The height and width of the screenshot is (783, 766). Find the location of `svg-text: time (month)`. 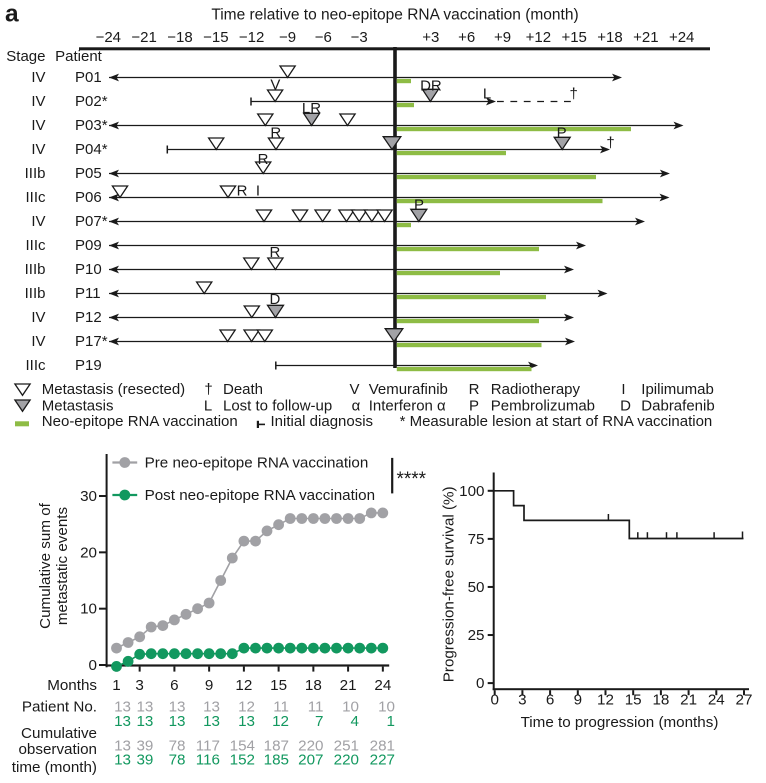

svg-text: time (month) is located at coordinates (54, 767).